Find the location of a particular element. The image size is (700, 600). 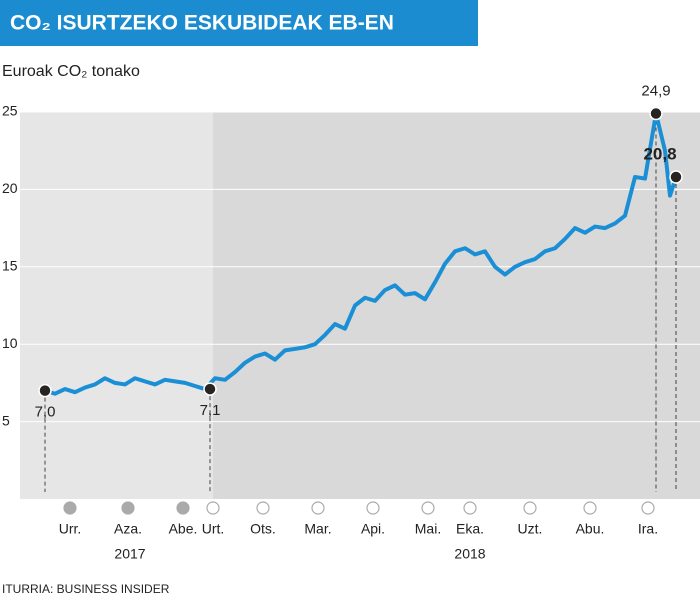

x-tick-label: Eka. is located at coordinates (470, 529).